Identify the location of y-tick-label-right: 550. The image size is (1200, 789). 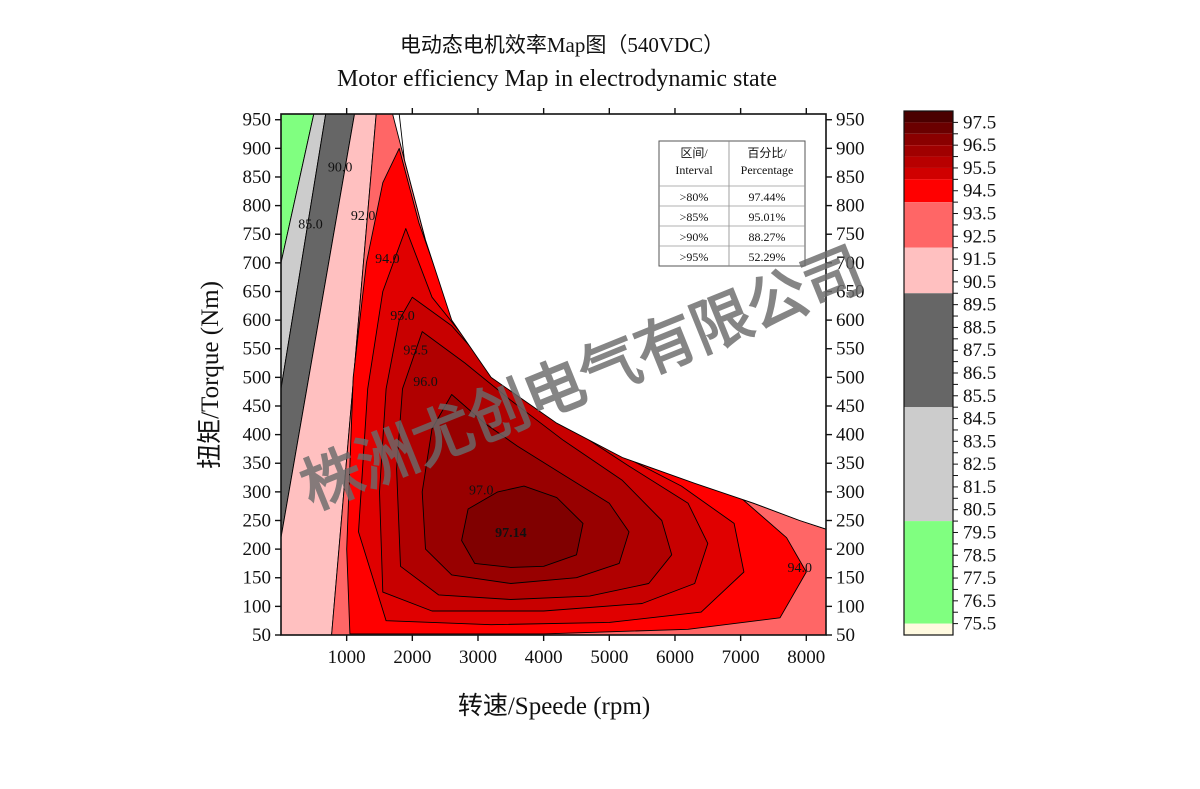
(850, 349).